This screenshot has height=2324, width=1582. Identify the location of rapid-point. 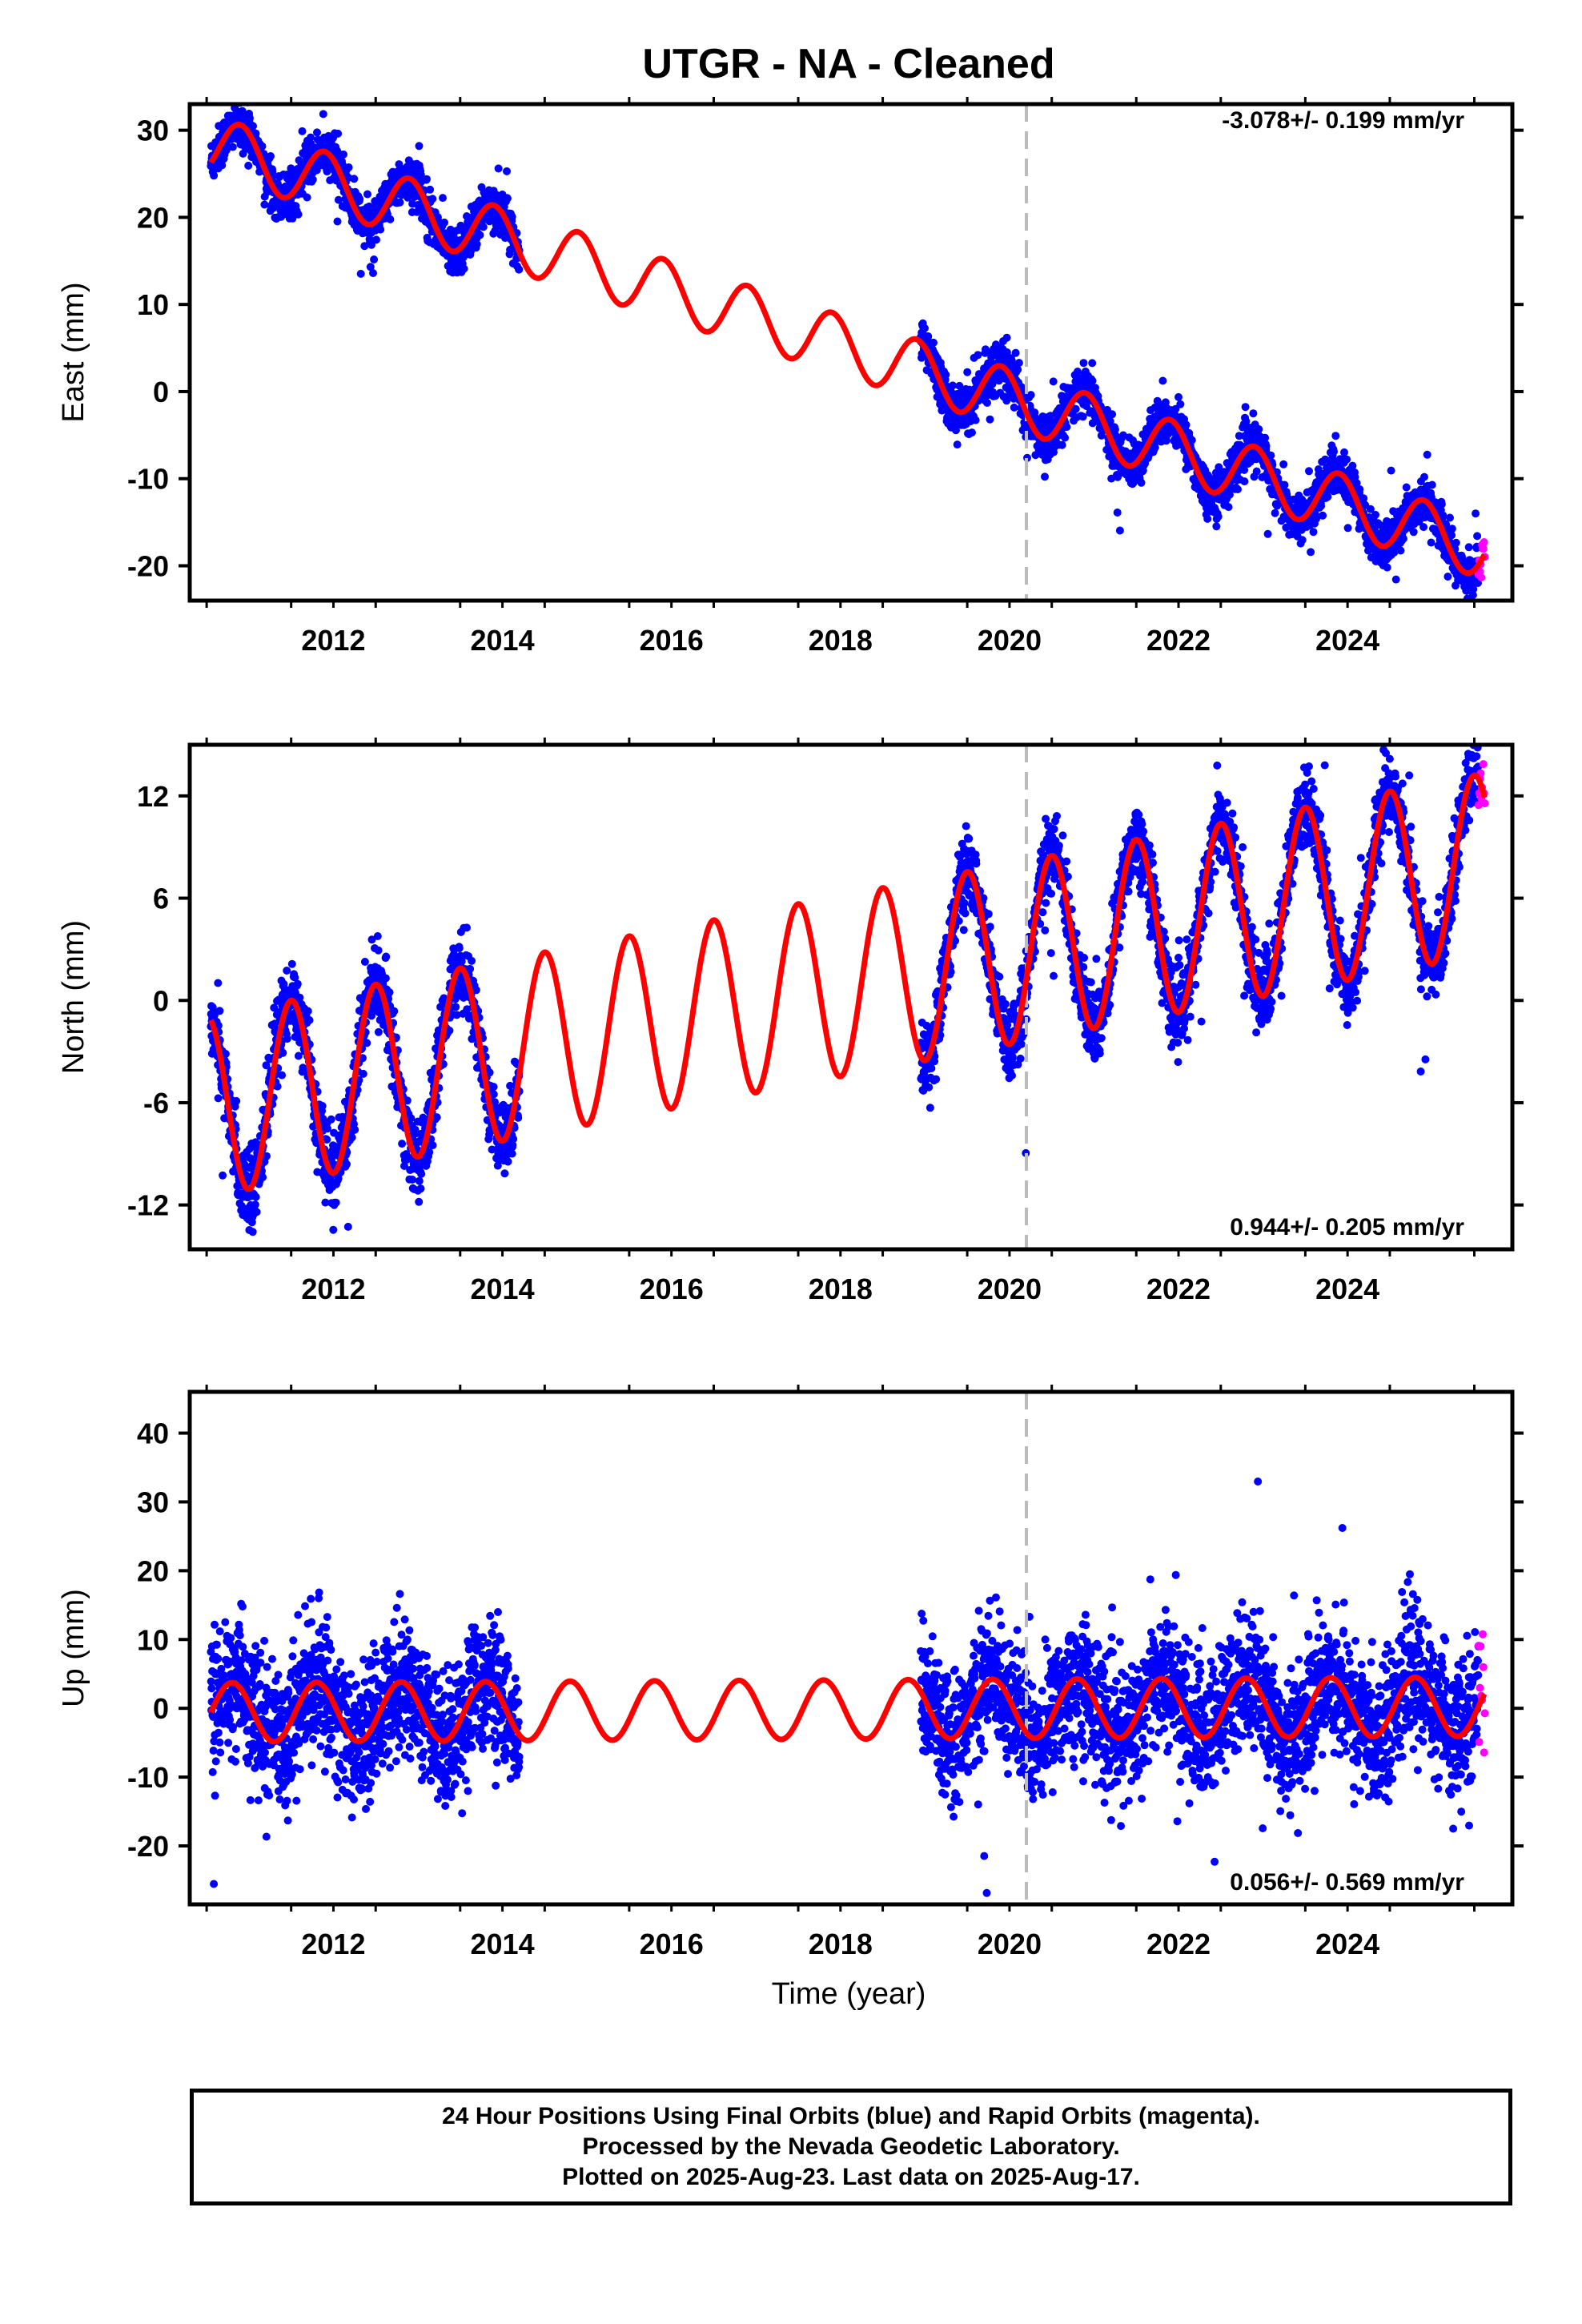
(1484, 542).